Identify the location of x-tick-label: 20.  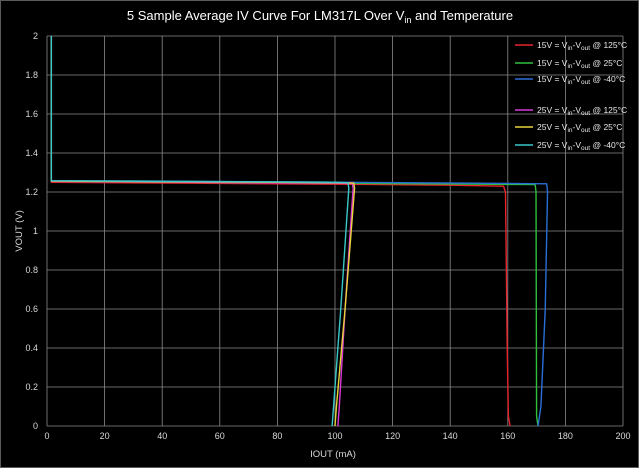
(105, 436).